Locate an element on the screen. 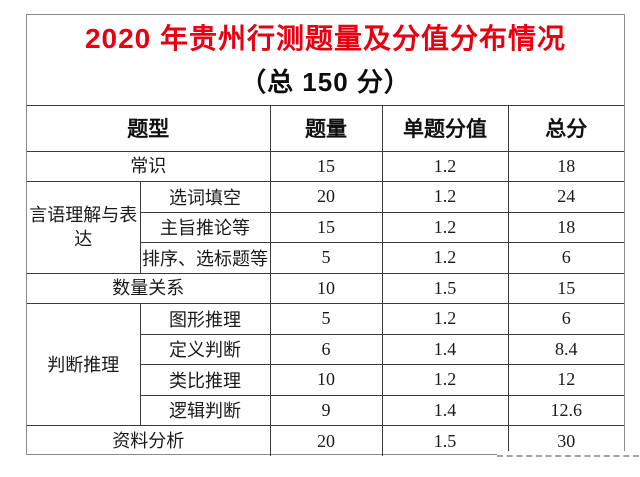 This screenshot has width=640, height=477. table-title: 2020 年贵州行测题量及分值分布情况 is located at coordinates (325, 38).